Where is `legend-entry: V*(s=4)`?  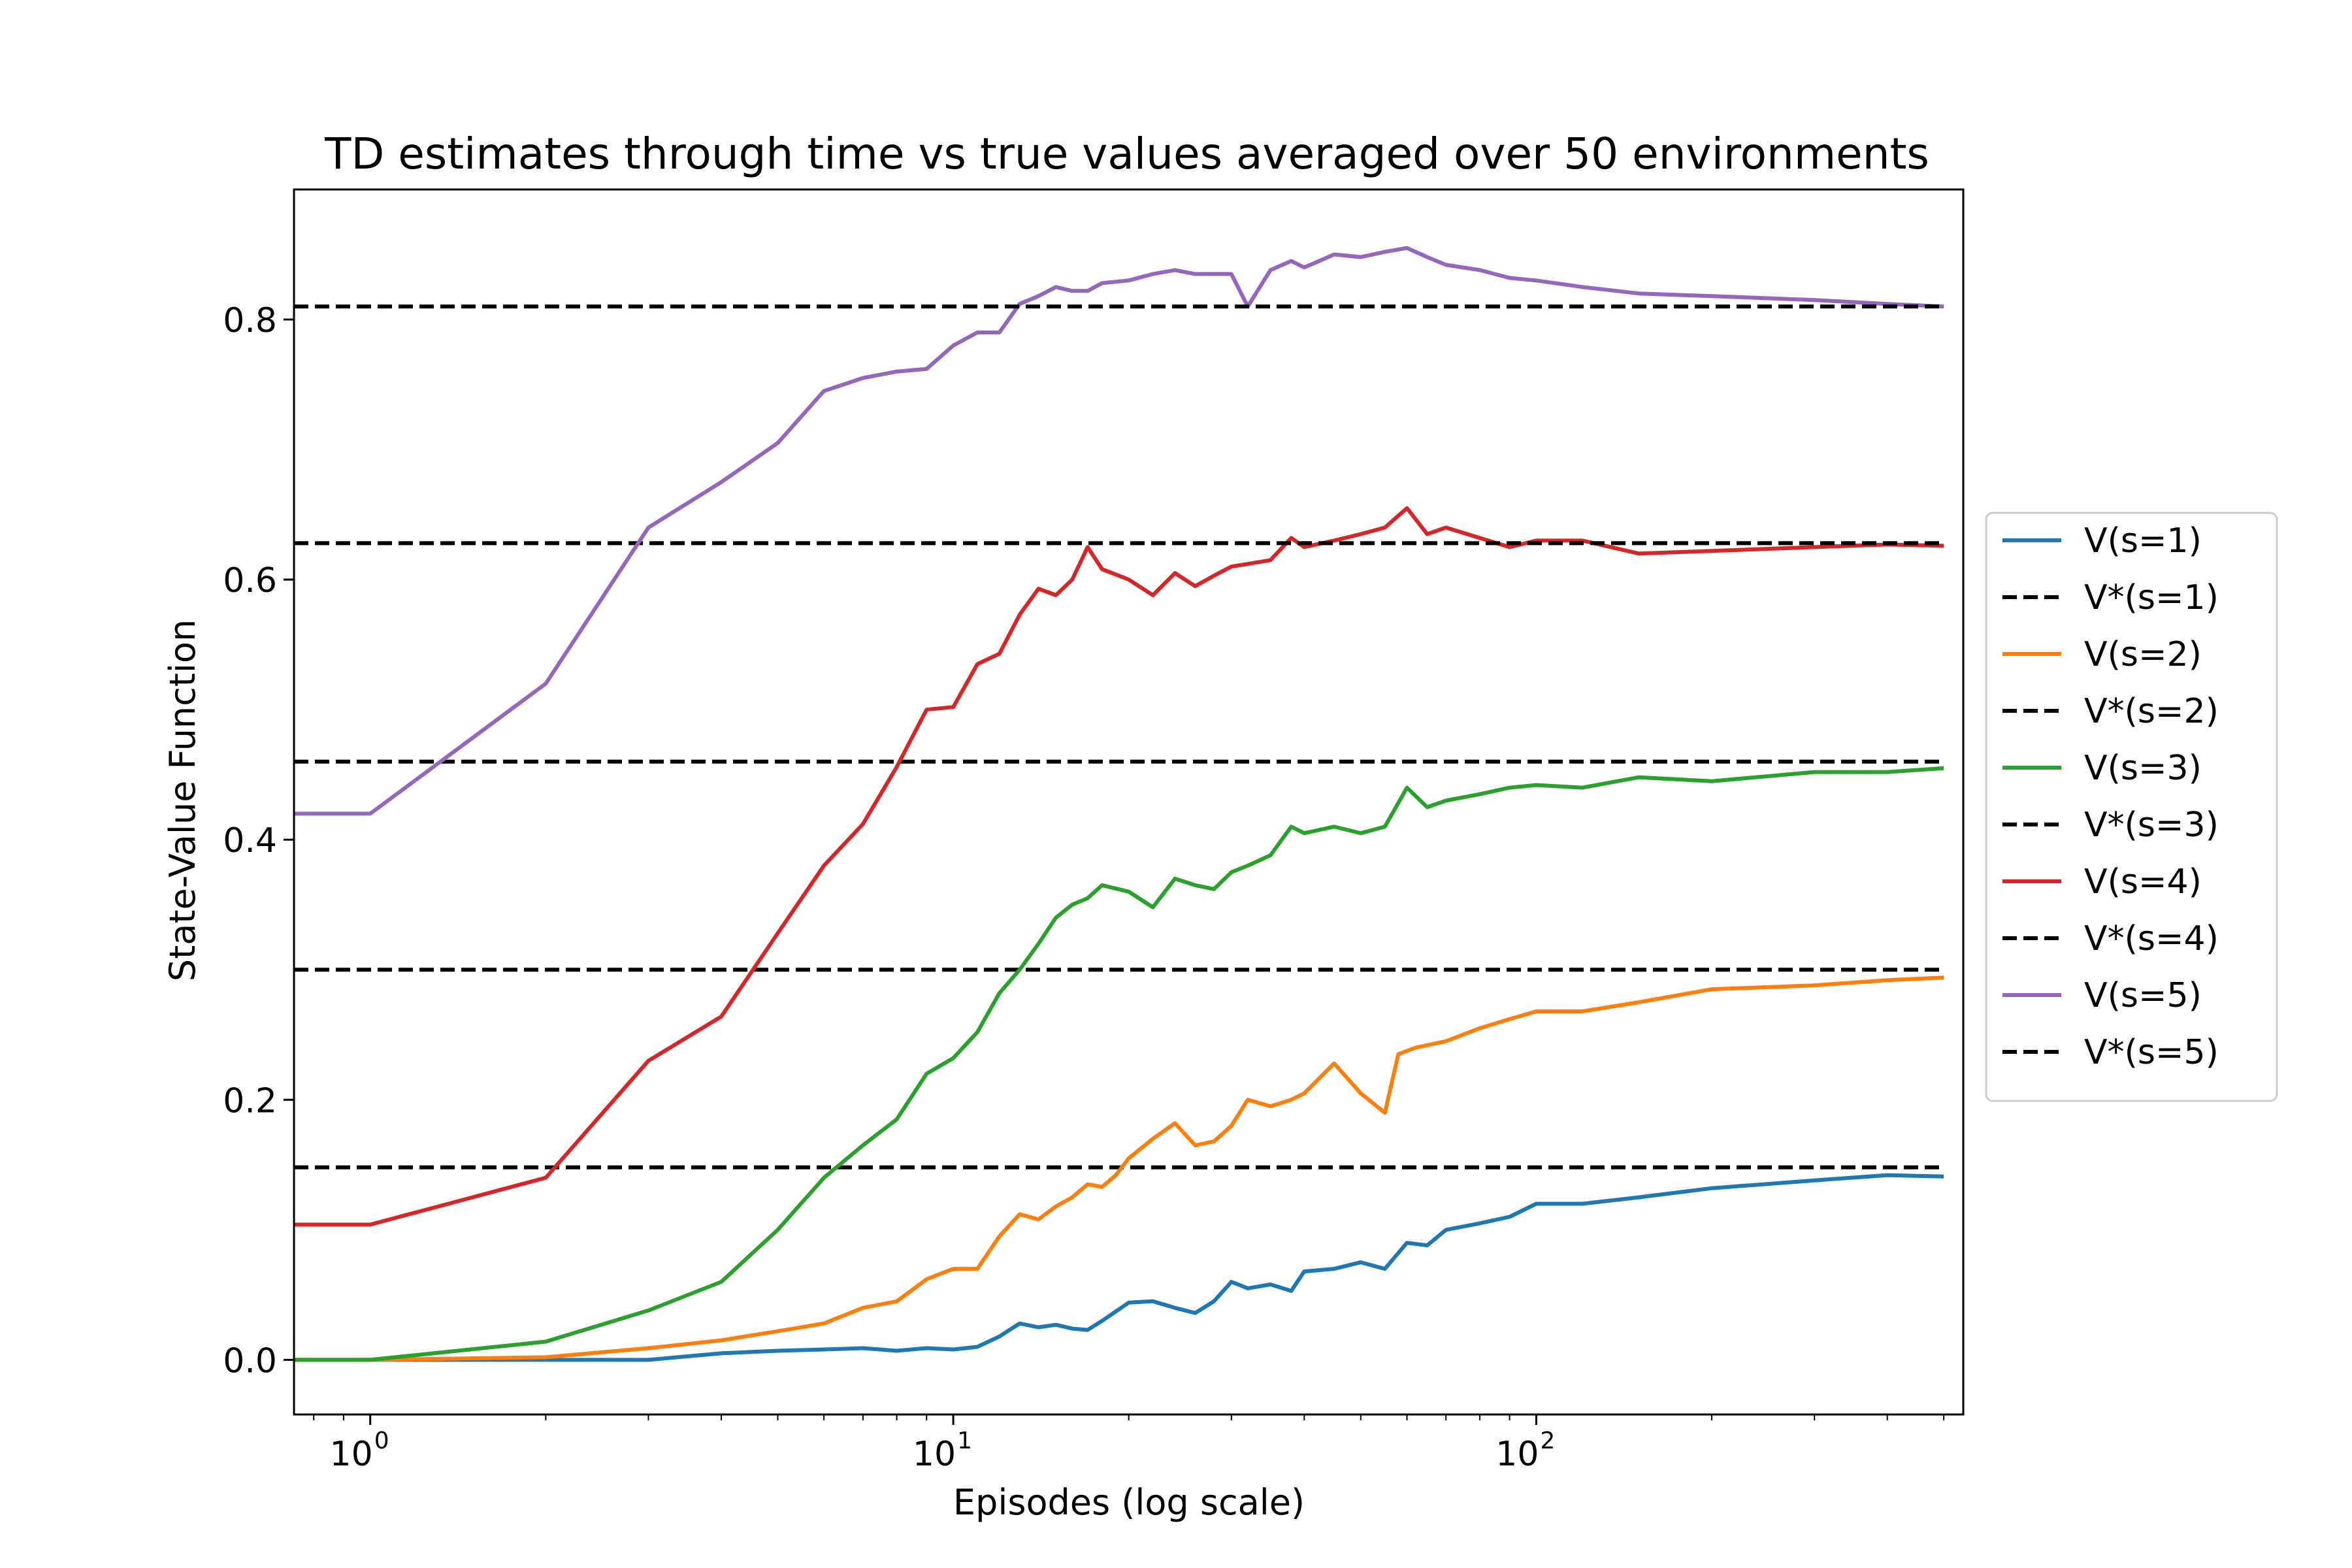 legend-entry: V*(s=4) is located at coordinates (2110, 938).